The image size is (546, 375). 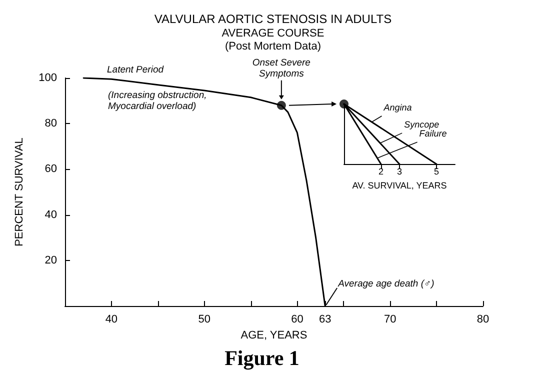 I want to click on x-axis-title: AGE, YEARS, so click(x=274, y=336).